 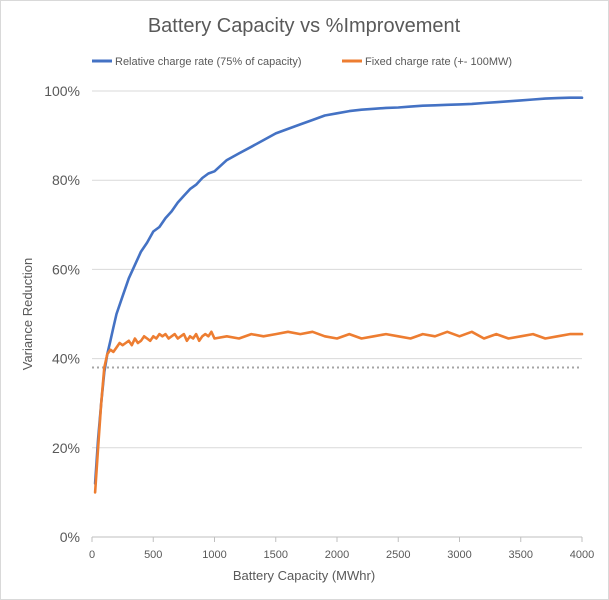 I want to click on x-tick-label: 3500, so click(x=521, y=555).